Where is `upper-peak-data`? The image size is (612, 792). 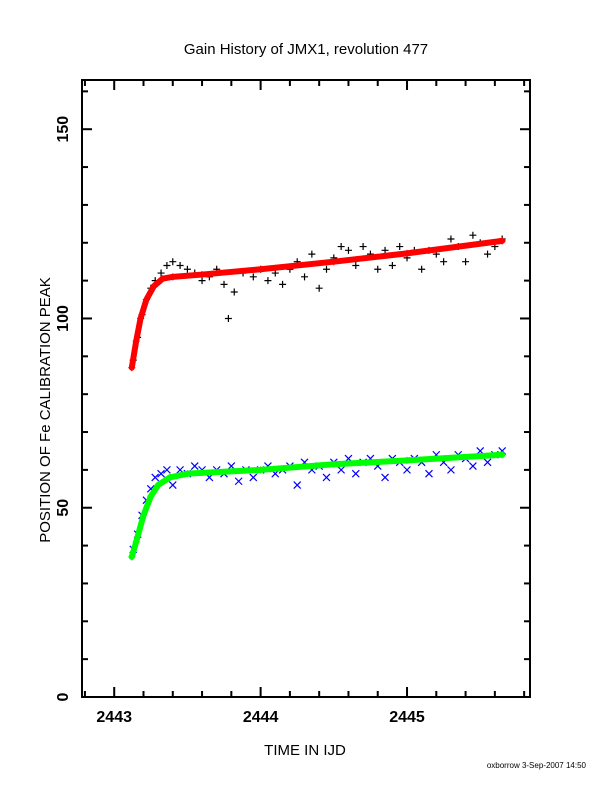 upper-peak-data is located at coordinates (317, 297).